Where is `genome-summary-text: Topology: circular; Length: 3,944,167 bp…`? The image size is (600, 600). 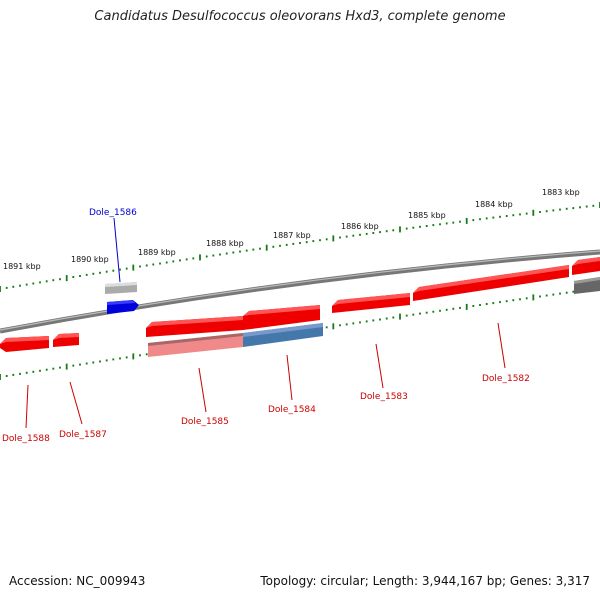
genome-summary-text: Topology: circular; Length: 3,944,167 bp… is located at coordinates (425, 581).